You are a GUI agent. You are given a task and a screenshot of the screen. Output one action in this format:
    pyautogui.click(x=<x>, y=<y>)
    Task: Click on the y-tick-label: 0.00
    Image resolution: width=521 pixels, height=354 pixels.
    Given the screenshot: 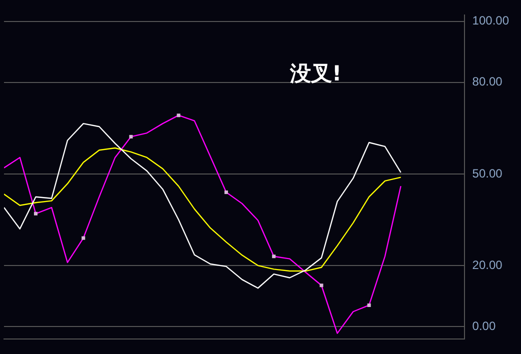 What is the action you would take?
    pyautogui.click(x=484, y=325)
    